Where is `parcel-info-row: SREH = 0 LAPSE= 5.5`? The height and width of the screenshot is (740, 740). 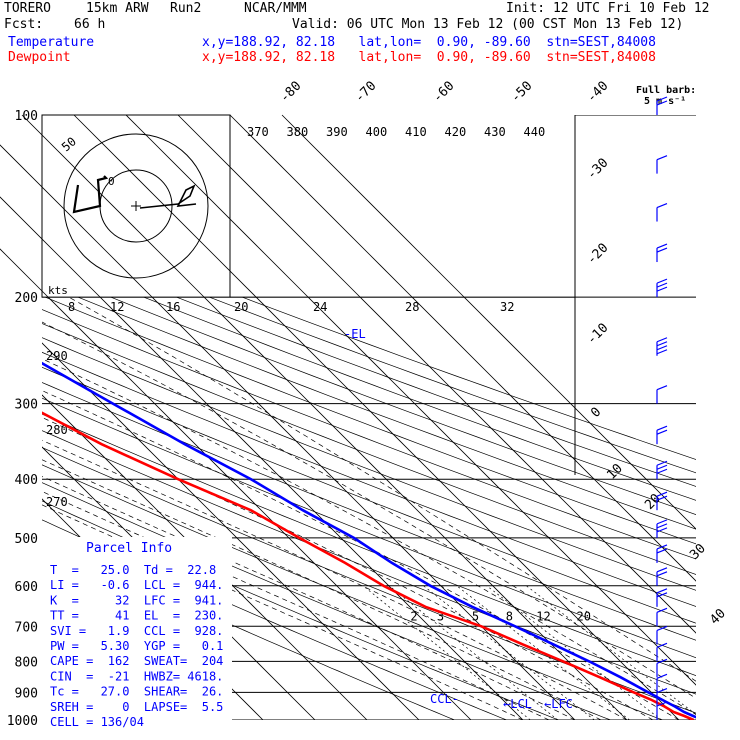
parcel-info-row: SREH = 0 LAPSE= 5.5 is located at coordinates (136, 707).